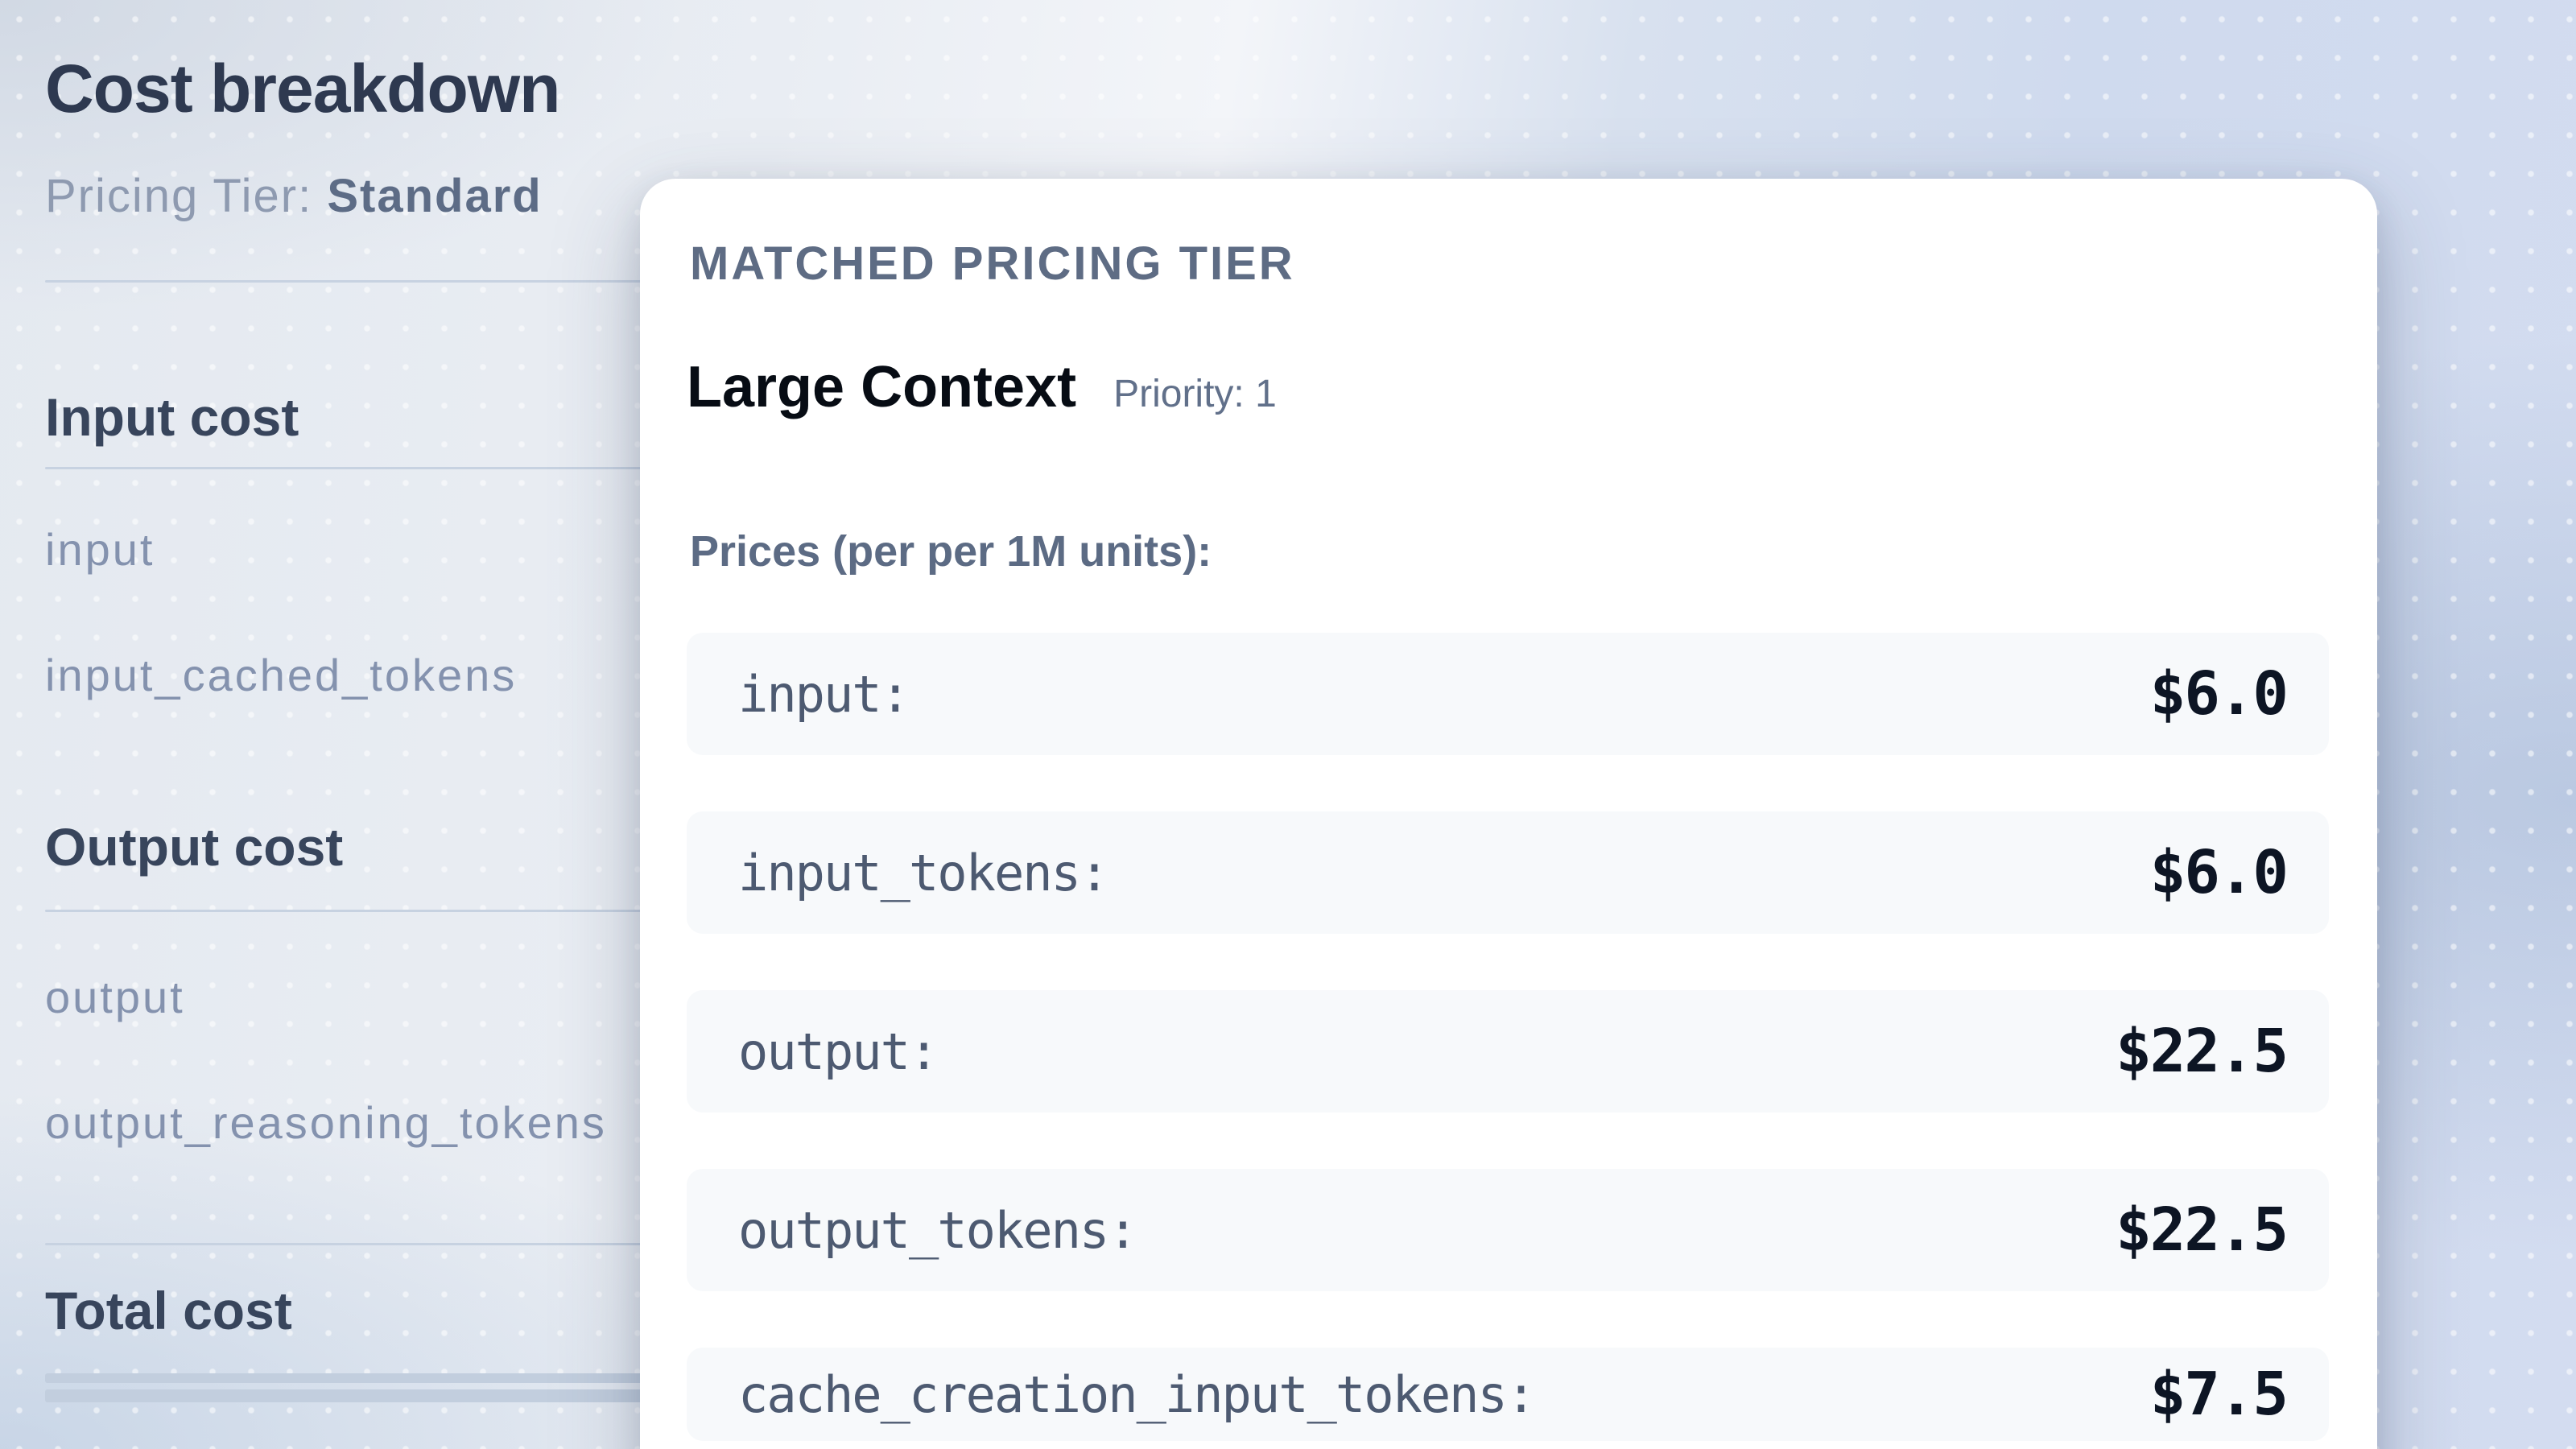 The height and width of the screenshot is (1449, 2576). What do you see at coordinates (1508, 872) in the screenshot?
I see `price-row-input-tokens: input_tokens: $6.0` at bounding box center [1508, 872].